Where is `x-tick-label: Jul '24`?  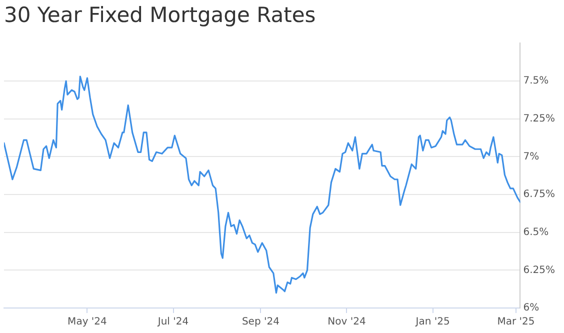 x-tick-label: Jul '24 is located at coordinates (172, 322).